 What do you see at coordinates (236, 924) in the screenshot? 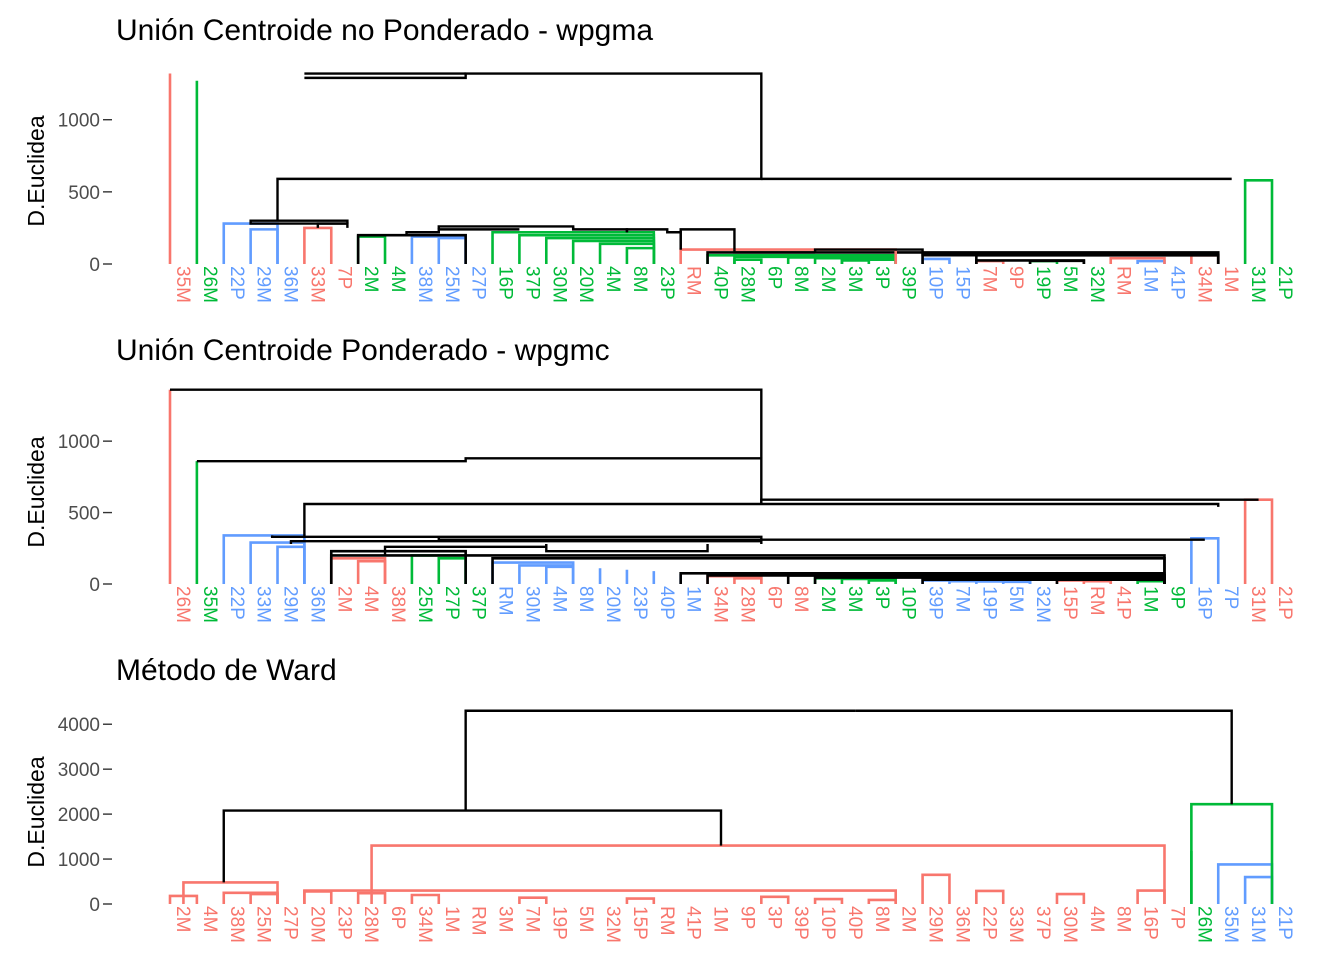
I see `leaf-label: 38M` at bounding box center [236, 924].